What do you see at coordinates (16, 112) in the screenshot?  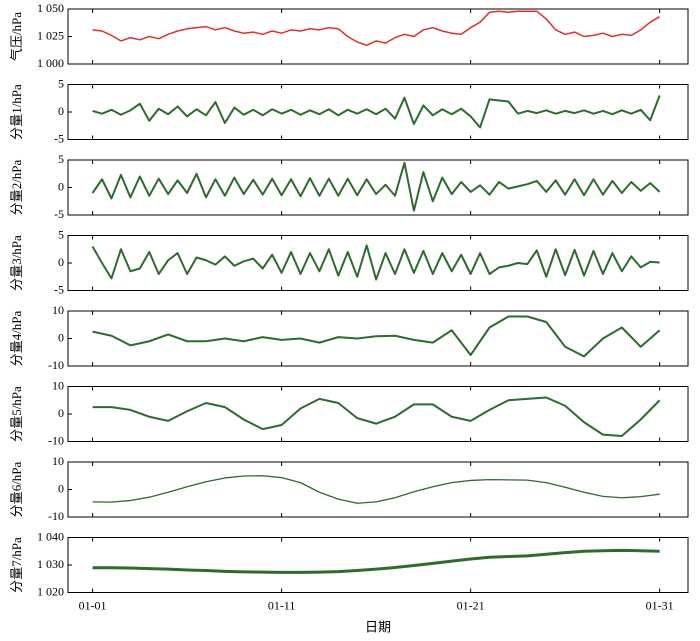 I see `y-axis-label: 分量1/hPa` at bounding box center [16, 112].